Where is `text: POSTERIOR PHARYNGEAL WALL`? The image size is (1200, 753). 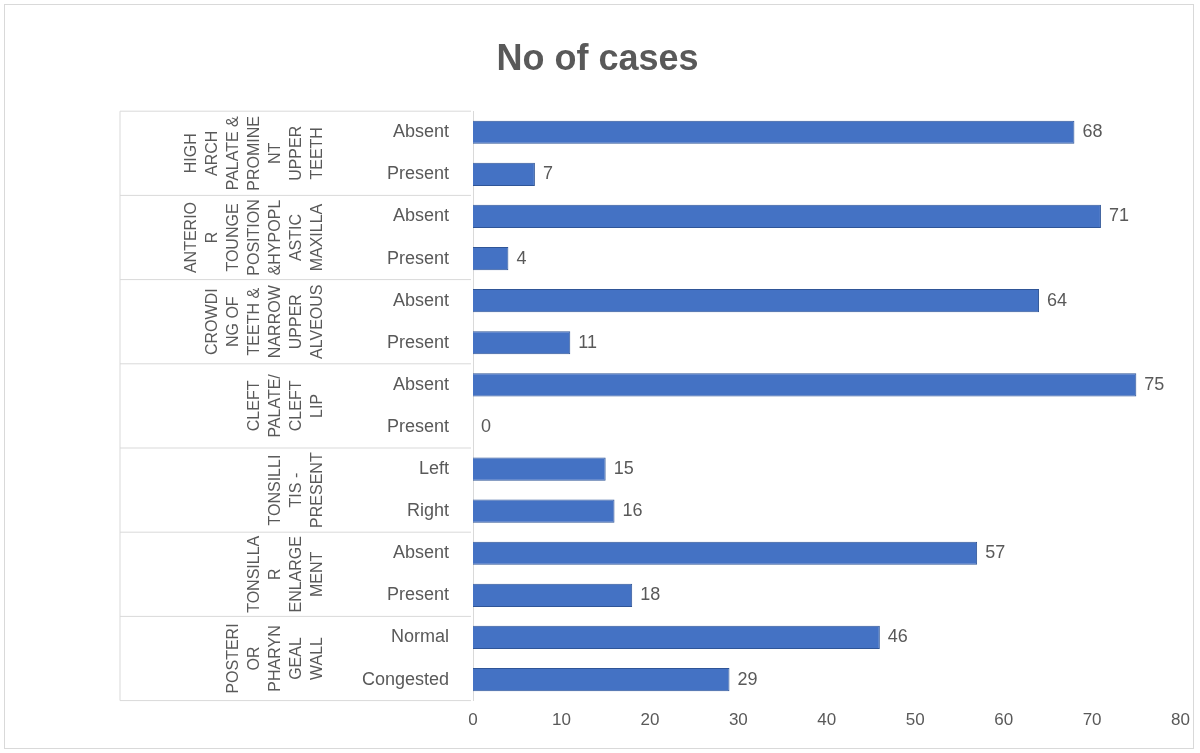 text: POSTERIOR PHARYNGEAL WALL is located at coordinates (275, 658).